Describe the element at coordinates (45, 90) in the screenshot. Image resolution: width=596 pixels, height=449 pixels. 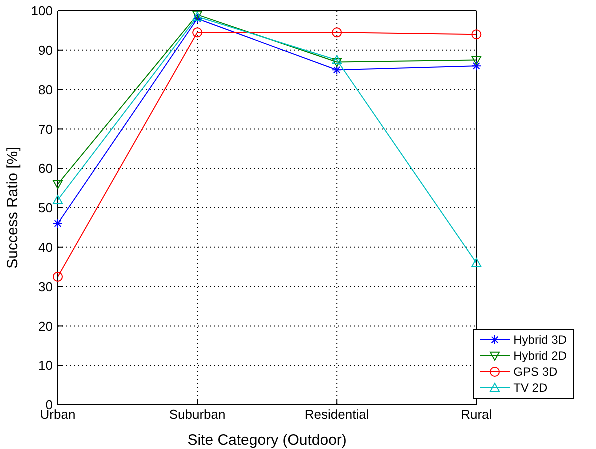
I see `y-tick-label: 80` at that location.